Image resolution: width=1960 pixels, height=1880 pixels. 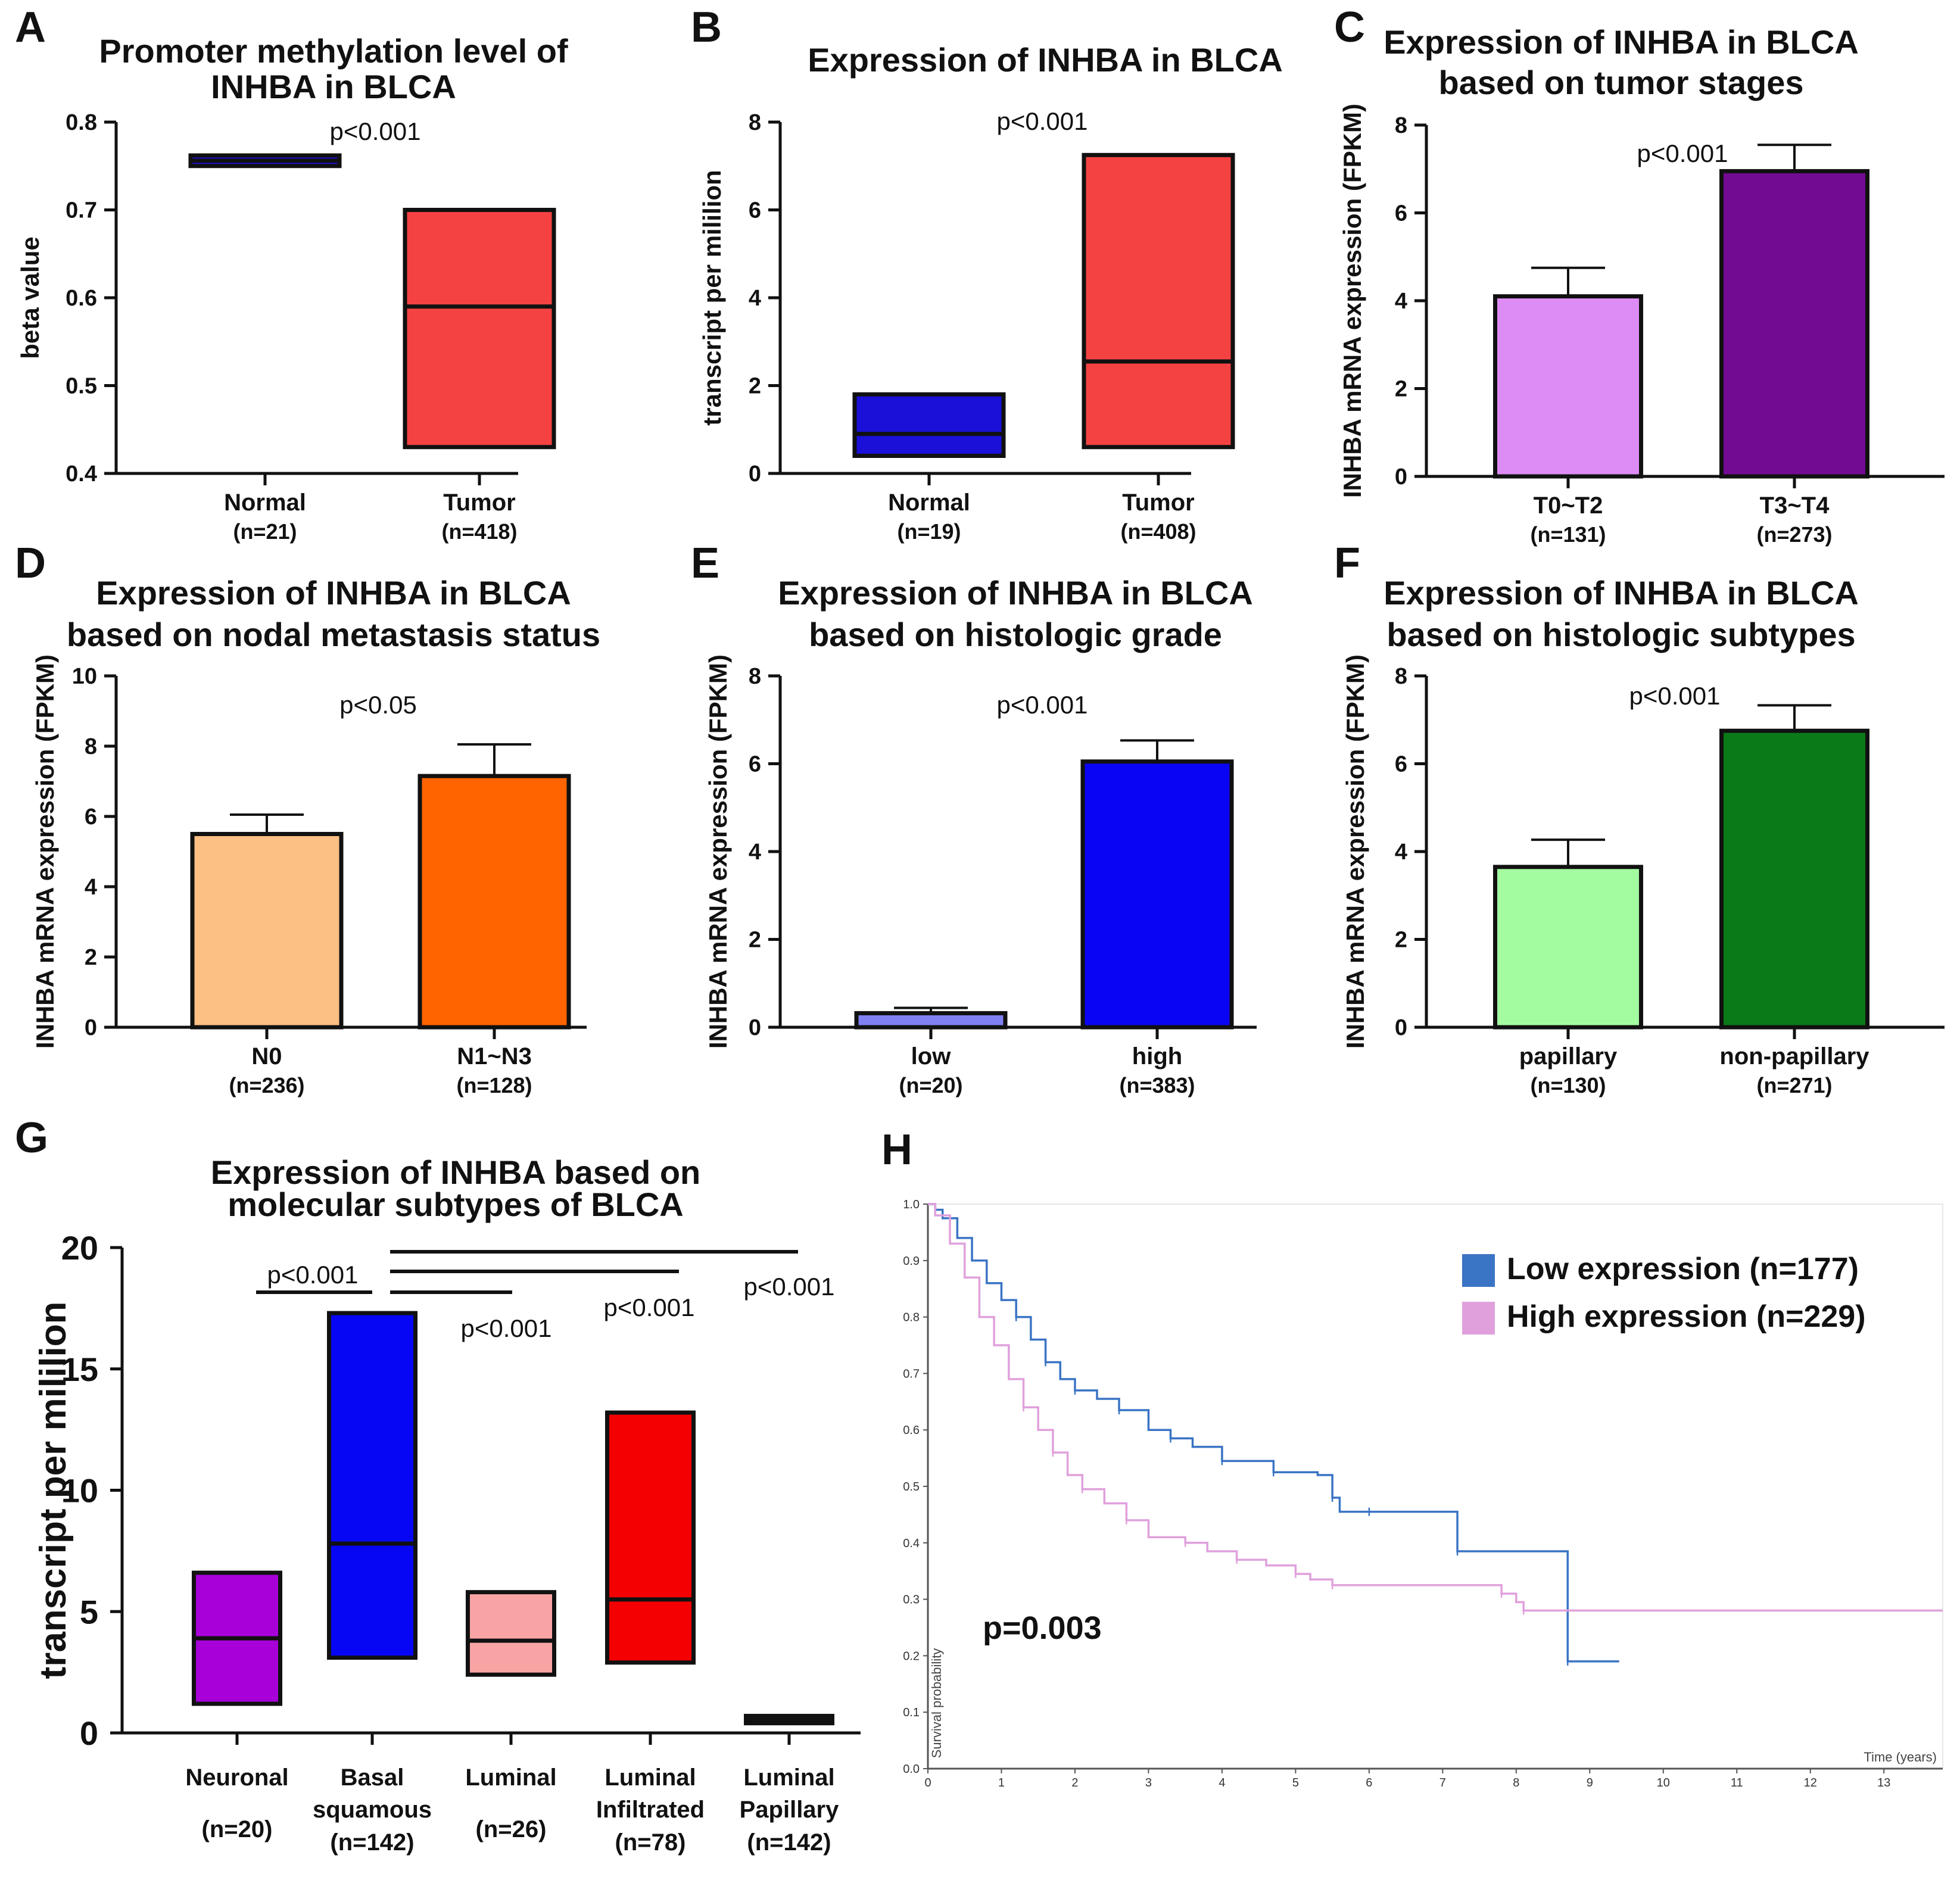 What do you see at coordinates (929, 531) in the screenshot?
I see `sample-size-label-B: (n=19)` at bounding box center [929, 531].